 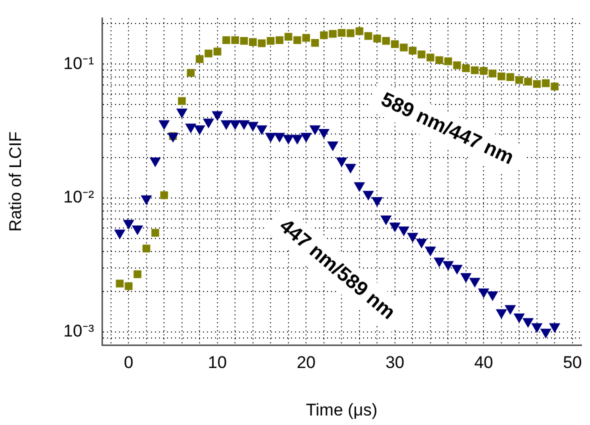 What do you see at coordinates (78, 197) in the screenshot?
I see `y-tick-label: 10⁻²` at bounding box center [78, 197].